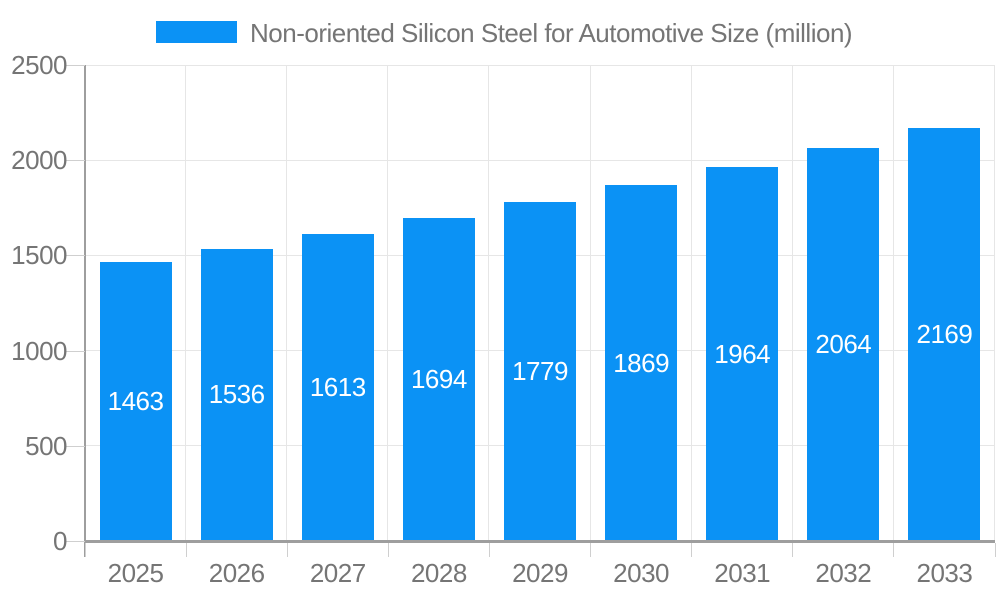 The image size is (1000, 600). I want to click on bar: 1964, so click(742, 354).